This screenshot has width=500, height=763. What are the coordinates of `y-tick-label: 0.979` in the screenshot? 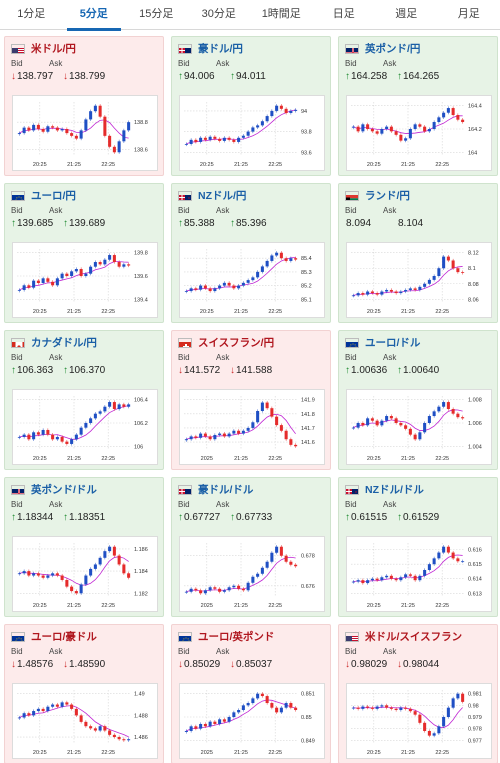 It's located at (475, 718).